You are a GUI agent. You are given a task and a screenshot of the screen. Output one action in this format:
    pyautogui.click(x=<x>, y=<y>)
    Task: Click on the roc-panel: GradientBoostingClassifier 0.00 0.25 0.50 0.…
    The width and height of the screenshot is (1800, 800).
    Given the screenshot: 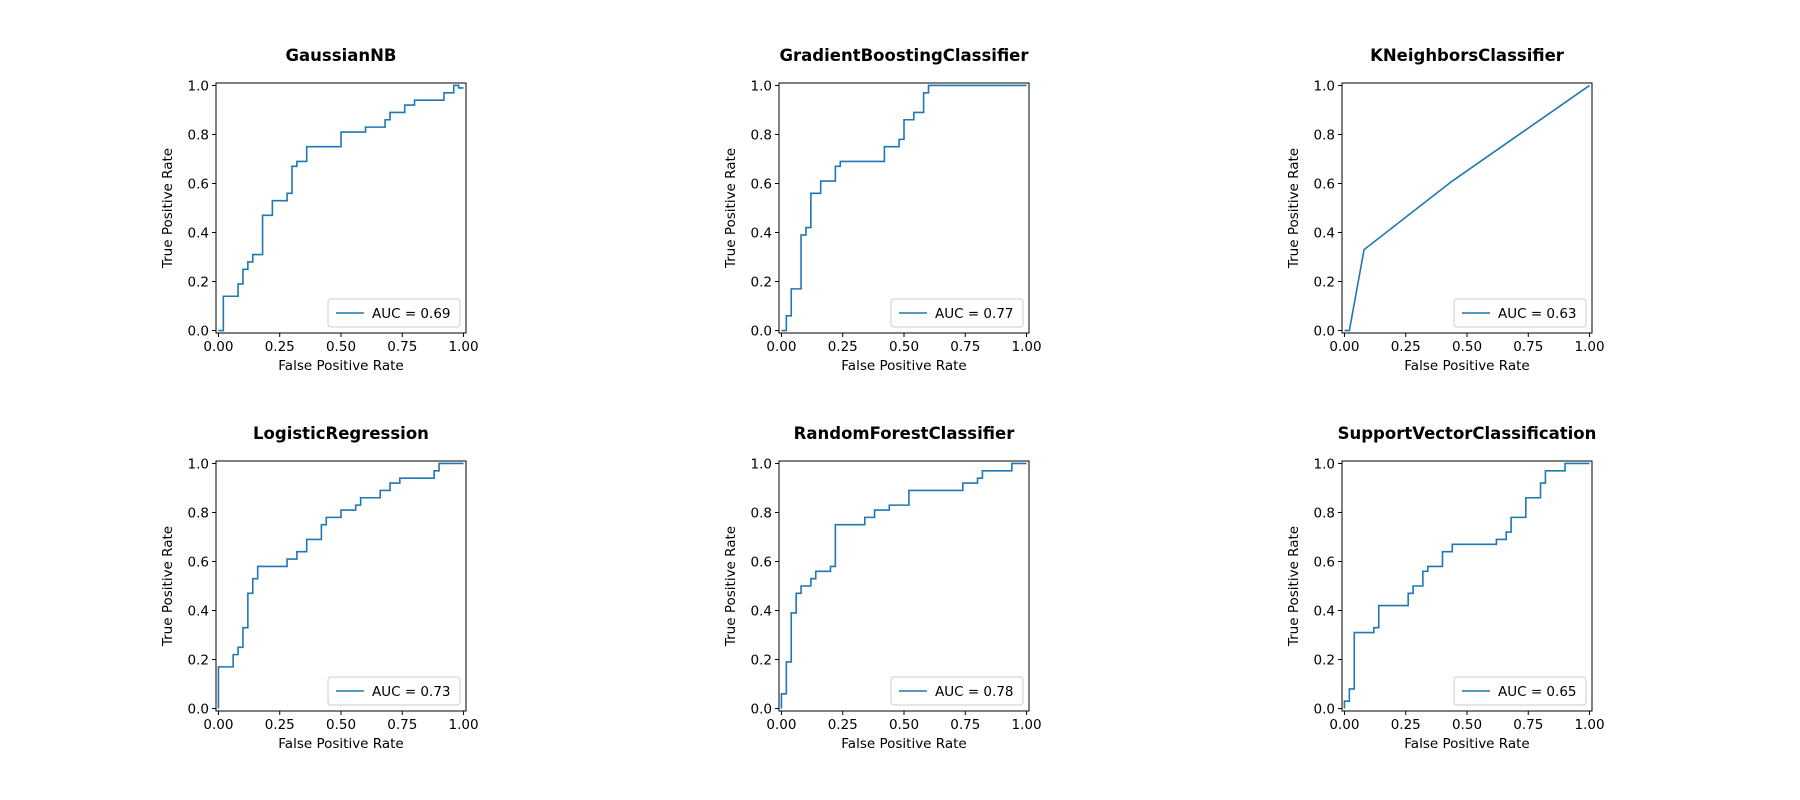 What is the action you would take?
    pyautogui.click(x=882, y=210)
    